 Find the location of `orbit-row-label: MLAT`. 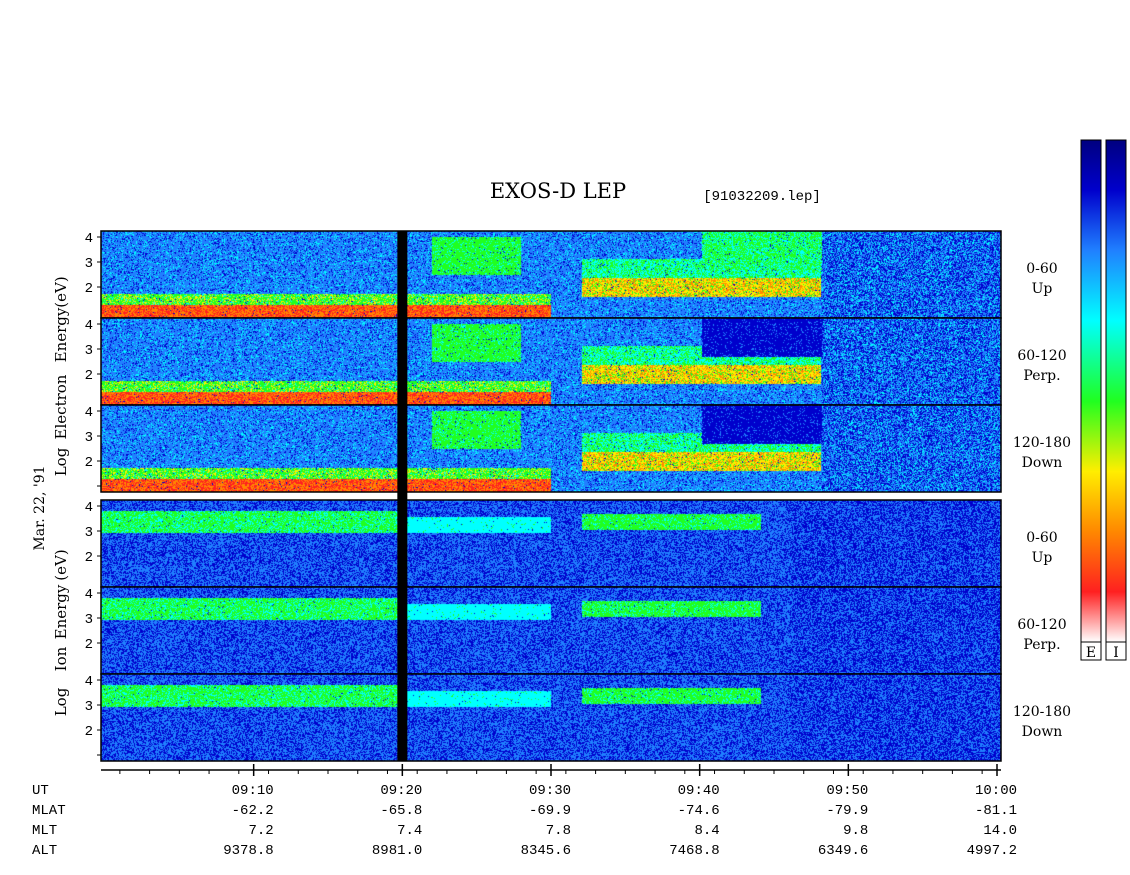

orbit-row-label: MLAT is located at coordinates (49, 811).